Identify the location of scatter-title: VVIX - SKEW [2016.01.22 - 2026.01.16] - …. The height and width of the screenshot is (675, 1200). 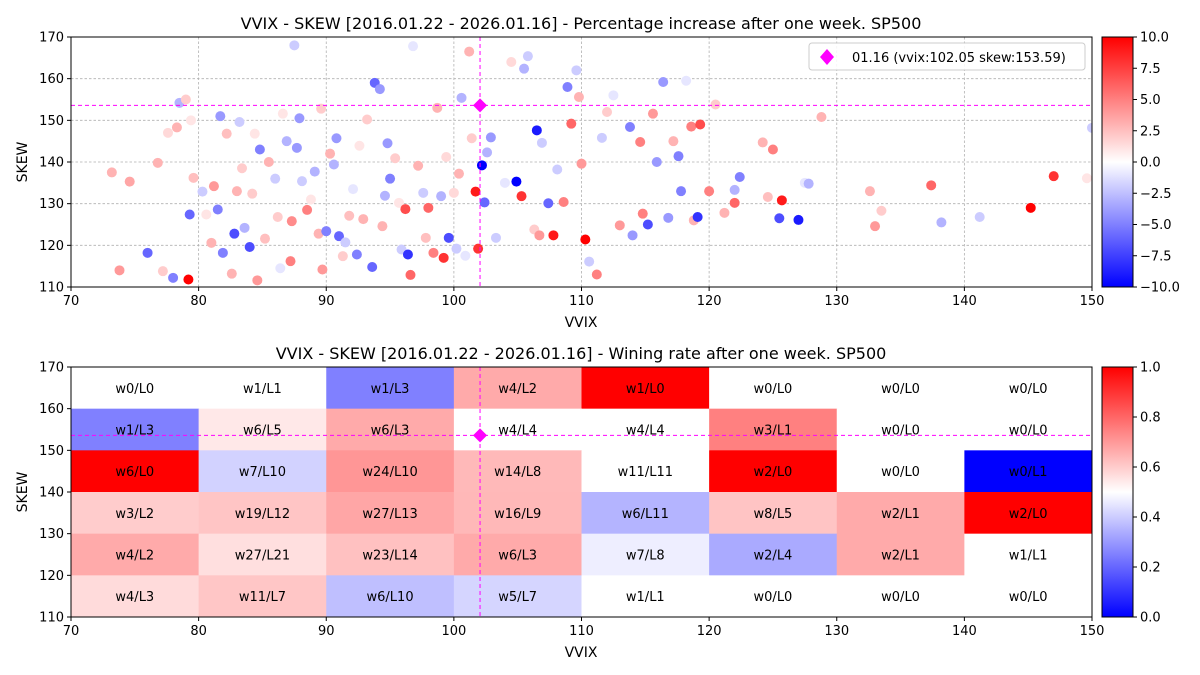
(581, 23).